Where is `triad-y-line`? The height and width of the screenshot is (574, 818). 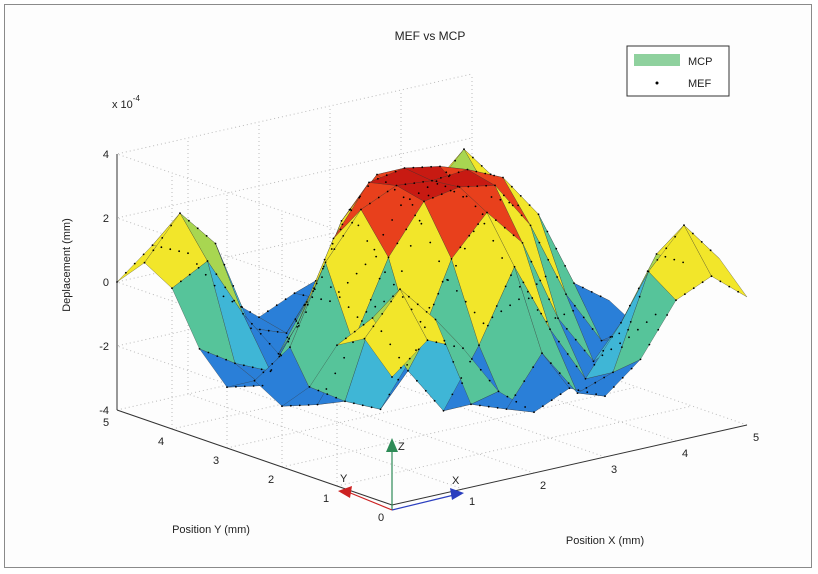
triad-y-line is located at coordinates (370, 501).